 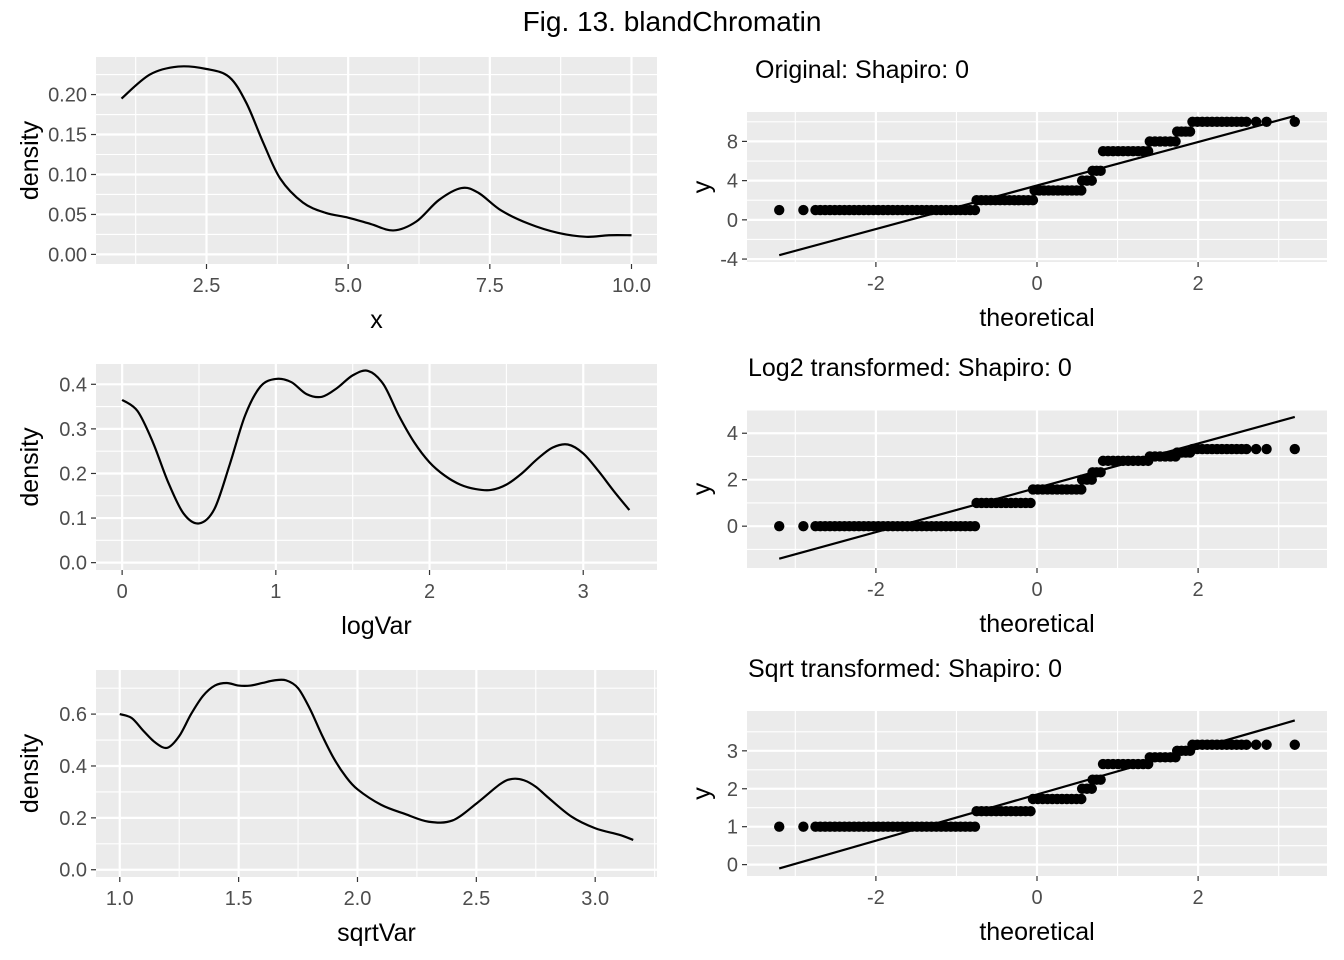 I want to click on y-tick-label: 0.15, so click(x=67, y=136).